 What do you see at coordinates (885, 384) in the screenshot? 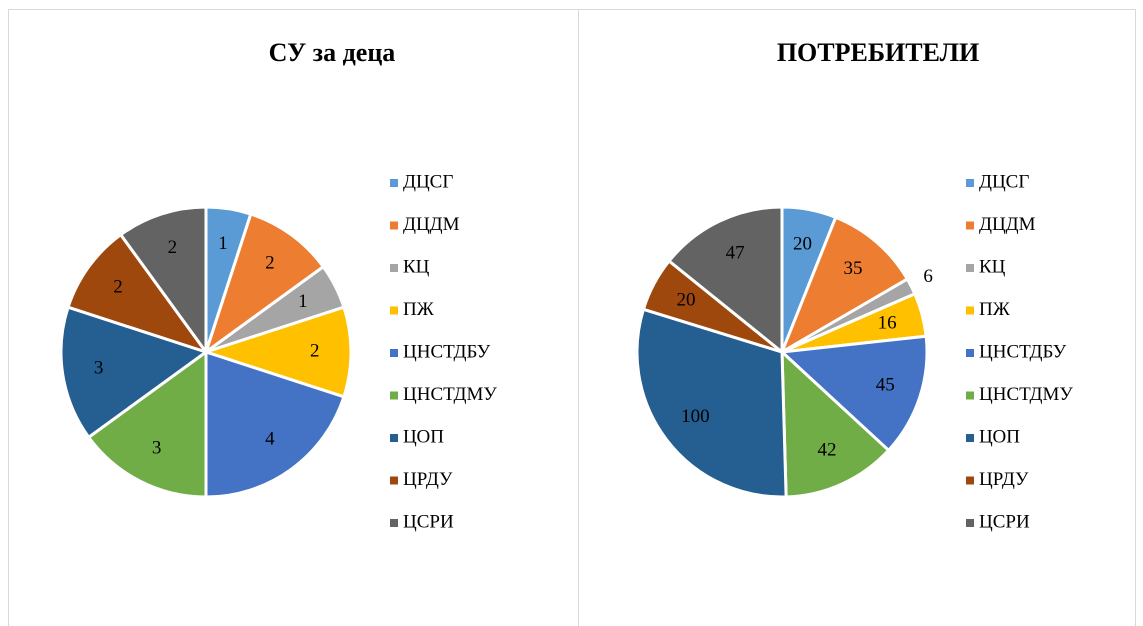
I see `data-label: 45` at bounding box center [885, 384].